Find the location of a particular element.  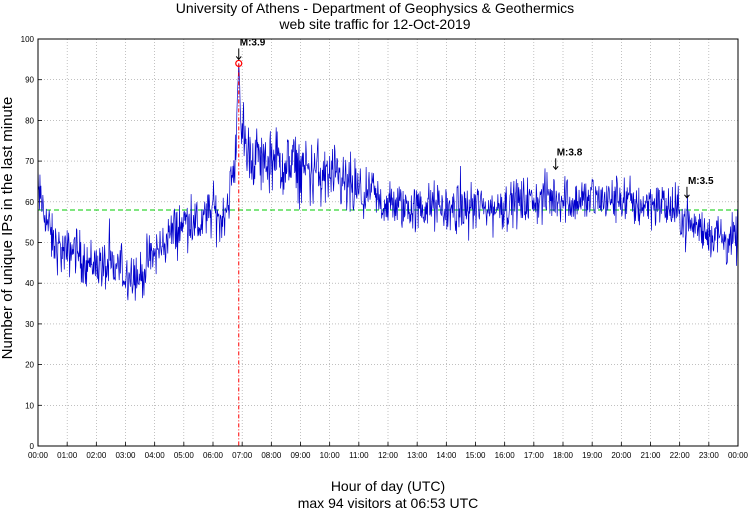

y-tick-label: 0 is located at coordinates (32, 446).